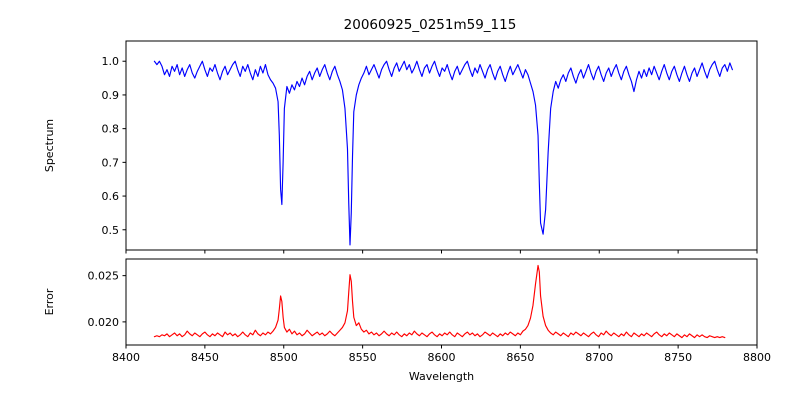 The image size is (800, 400). What do you see at coordinates (442, 357) in the screenshot?
I see `x-tick-label: 8600` at bounding box center [442, 357].